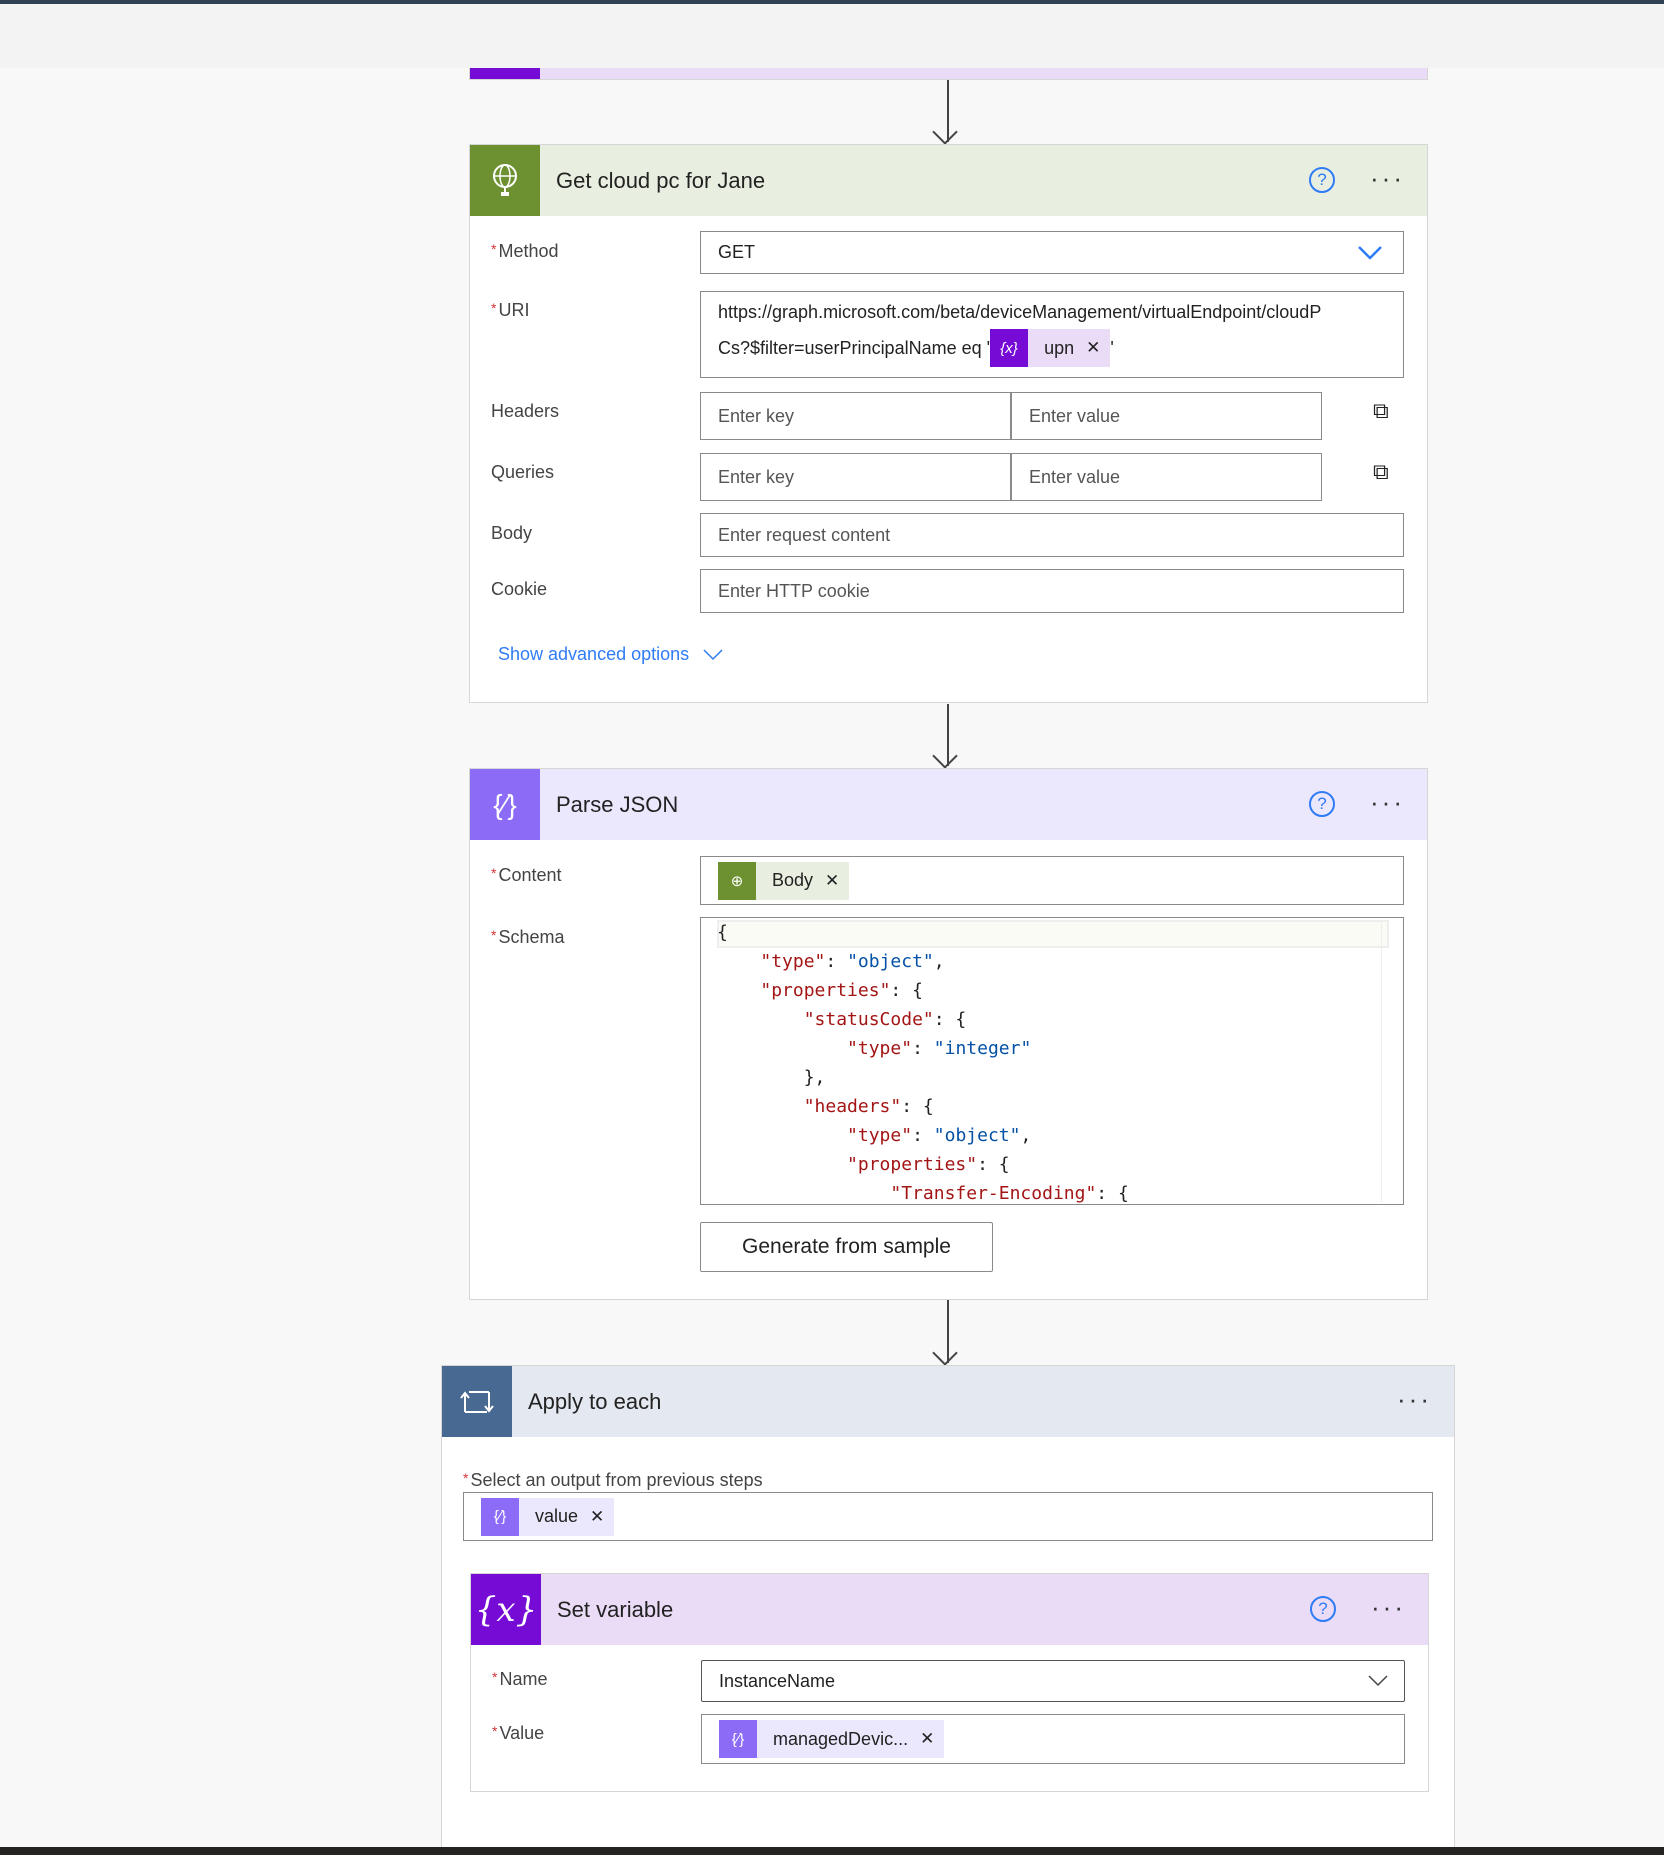  What do you see at coordinates (1053, 1739) in the screenshot?
I see `value-input: {⁄} managedDevic... ✕` at bounding box center [1053, 1739].